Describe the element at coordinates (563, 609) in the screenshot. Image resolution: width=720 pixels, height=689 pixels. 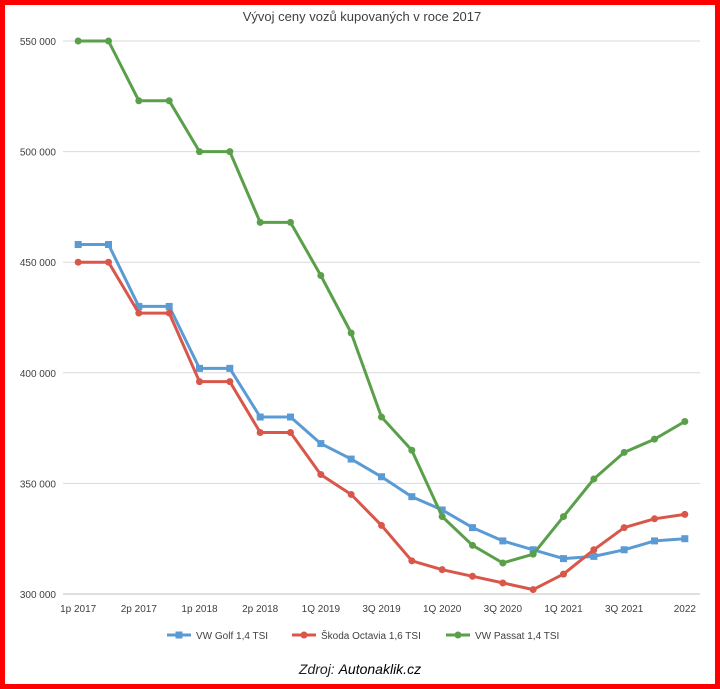
I see `x-tick-label: 1Q 2021` at that location.